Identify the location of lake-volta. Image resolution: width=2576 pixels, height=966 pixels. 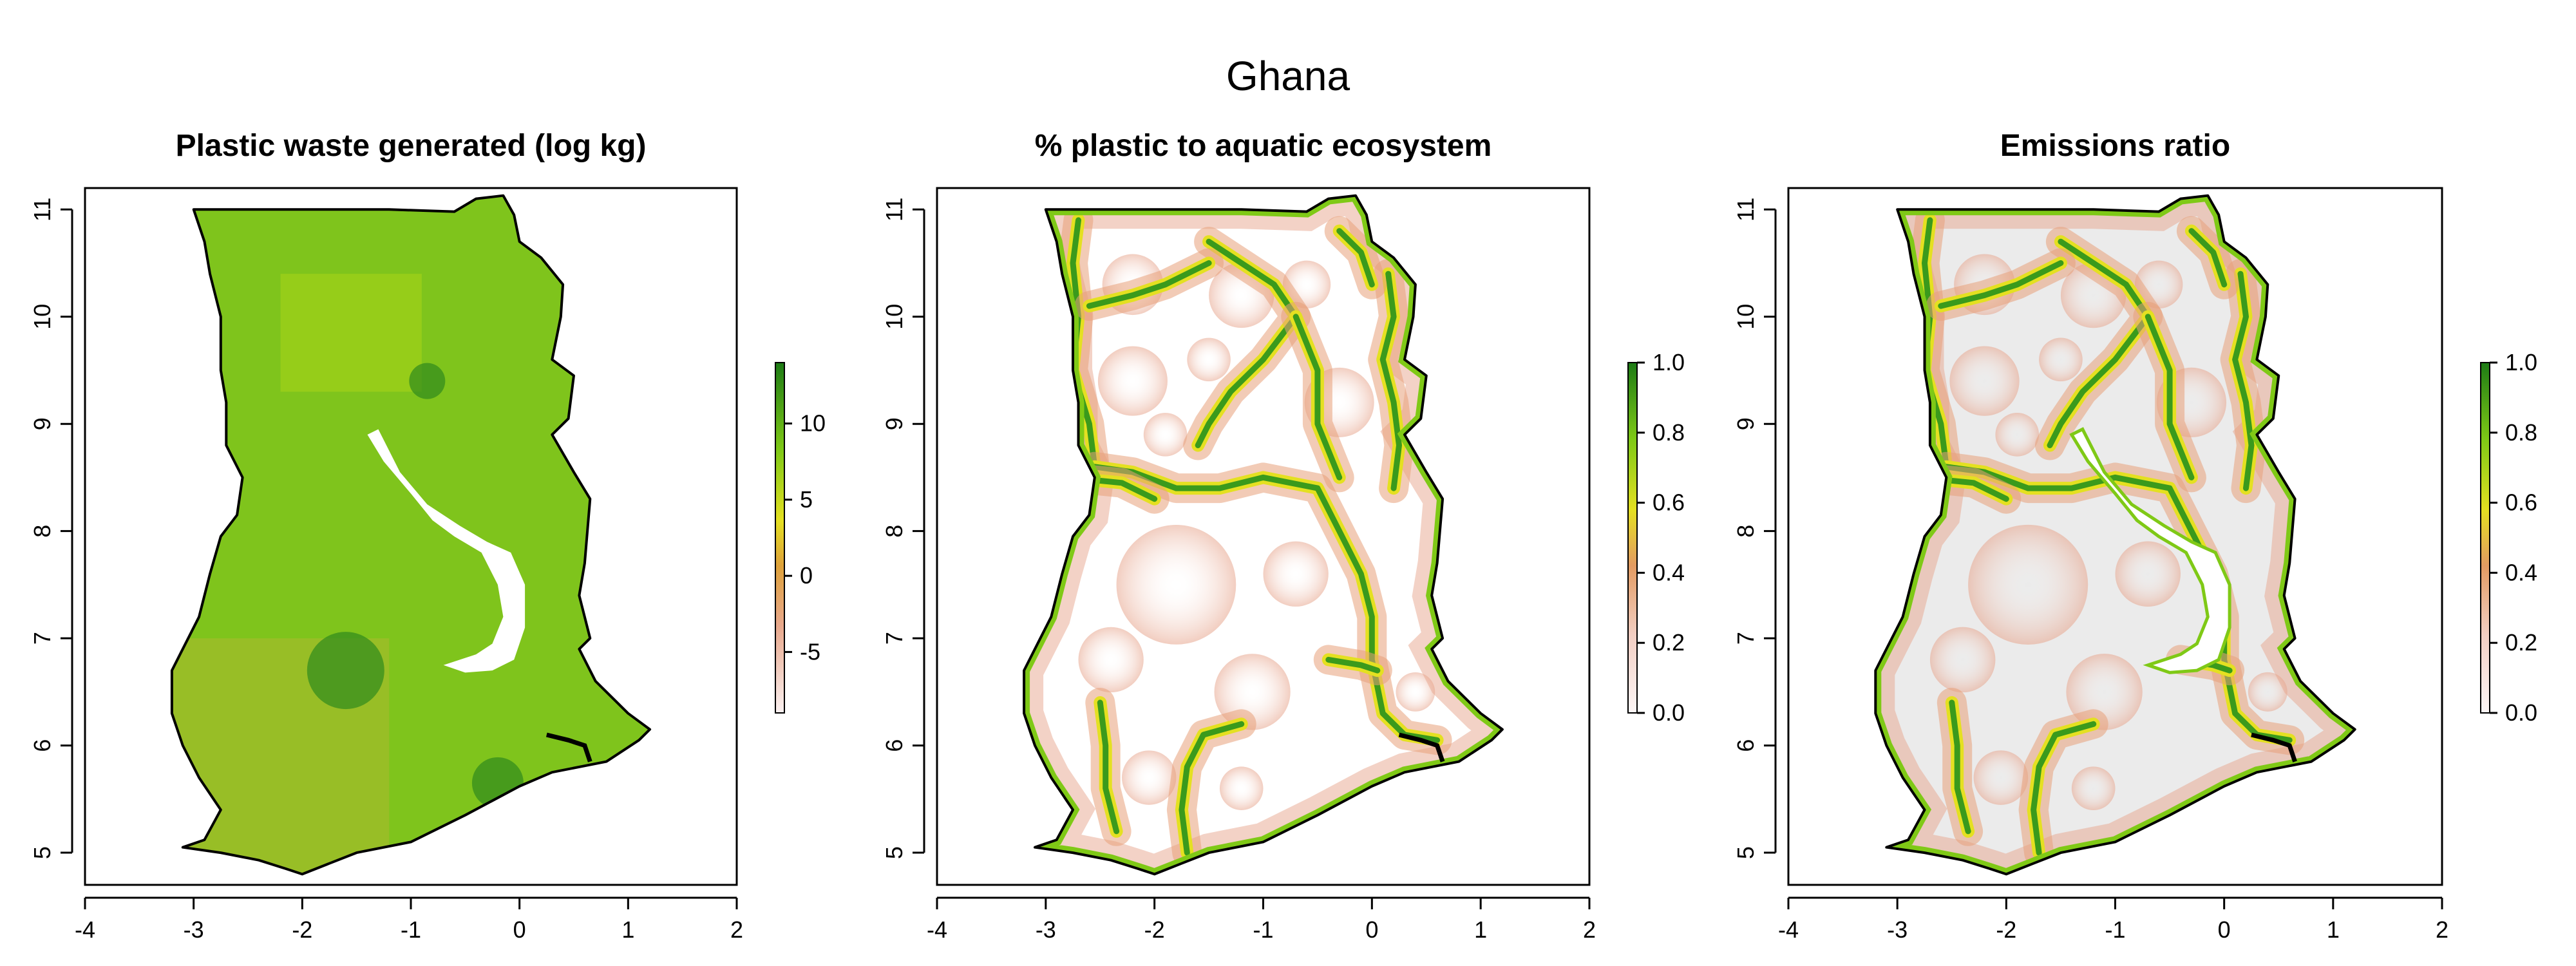
(447, 551).